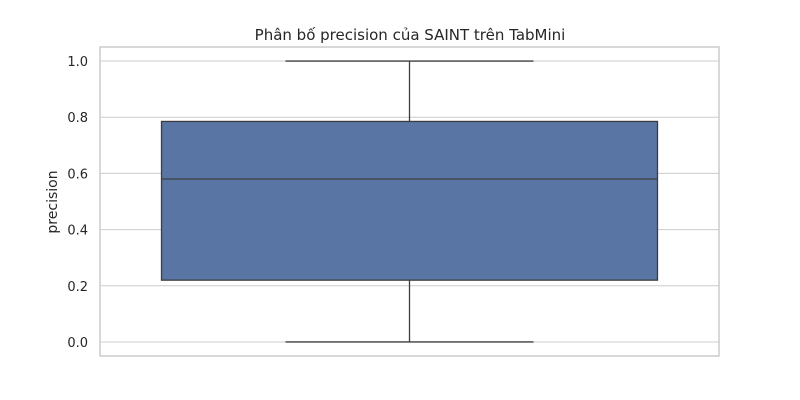  What do you see at coordinates (77, 287) in the screenshot?
I see `y-tick-label: 0.2` at bounding box center [77, 287].